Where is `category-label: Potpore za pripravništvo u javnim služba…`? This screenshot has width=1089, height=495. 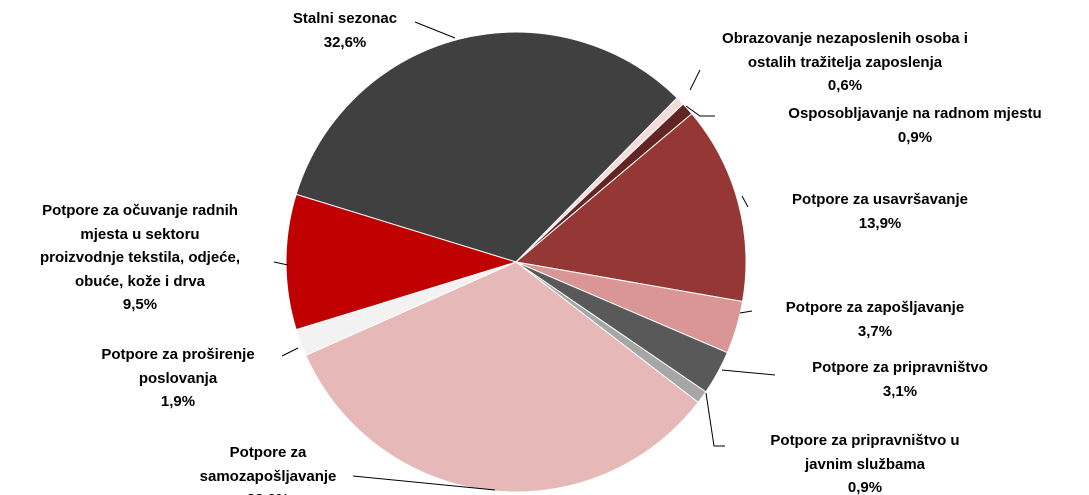 category-label: Potpore za pripravništvo u javnim služba… is located at coordinates (865, 452).